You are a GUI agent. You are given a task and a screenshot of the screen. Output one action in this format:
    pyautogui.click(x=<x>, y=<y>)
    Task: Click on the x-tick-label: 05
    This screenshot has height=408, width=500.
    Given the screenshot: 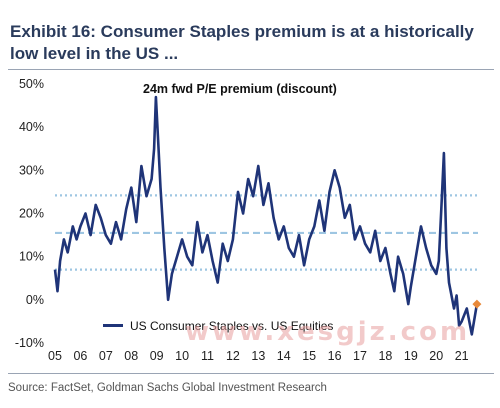 What is the action you would take?
    pyautogui.click(x=55, y=356)
    